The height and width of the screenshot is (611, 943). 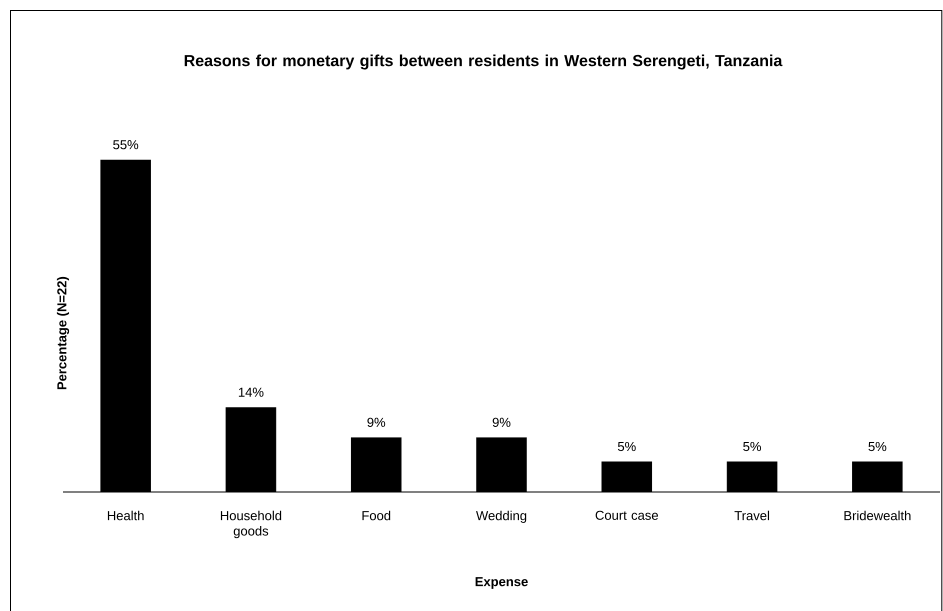 What do you see at coordinates (752, 515) in the screenshot?
I see `x-tick-label: Travel` at bounding box center [752, 515].